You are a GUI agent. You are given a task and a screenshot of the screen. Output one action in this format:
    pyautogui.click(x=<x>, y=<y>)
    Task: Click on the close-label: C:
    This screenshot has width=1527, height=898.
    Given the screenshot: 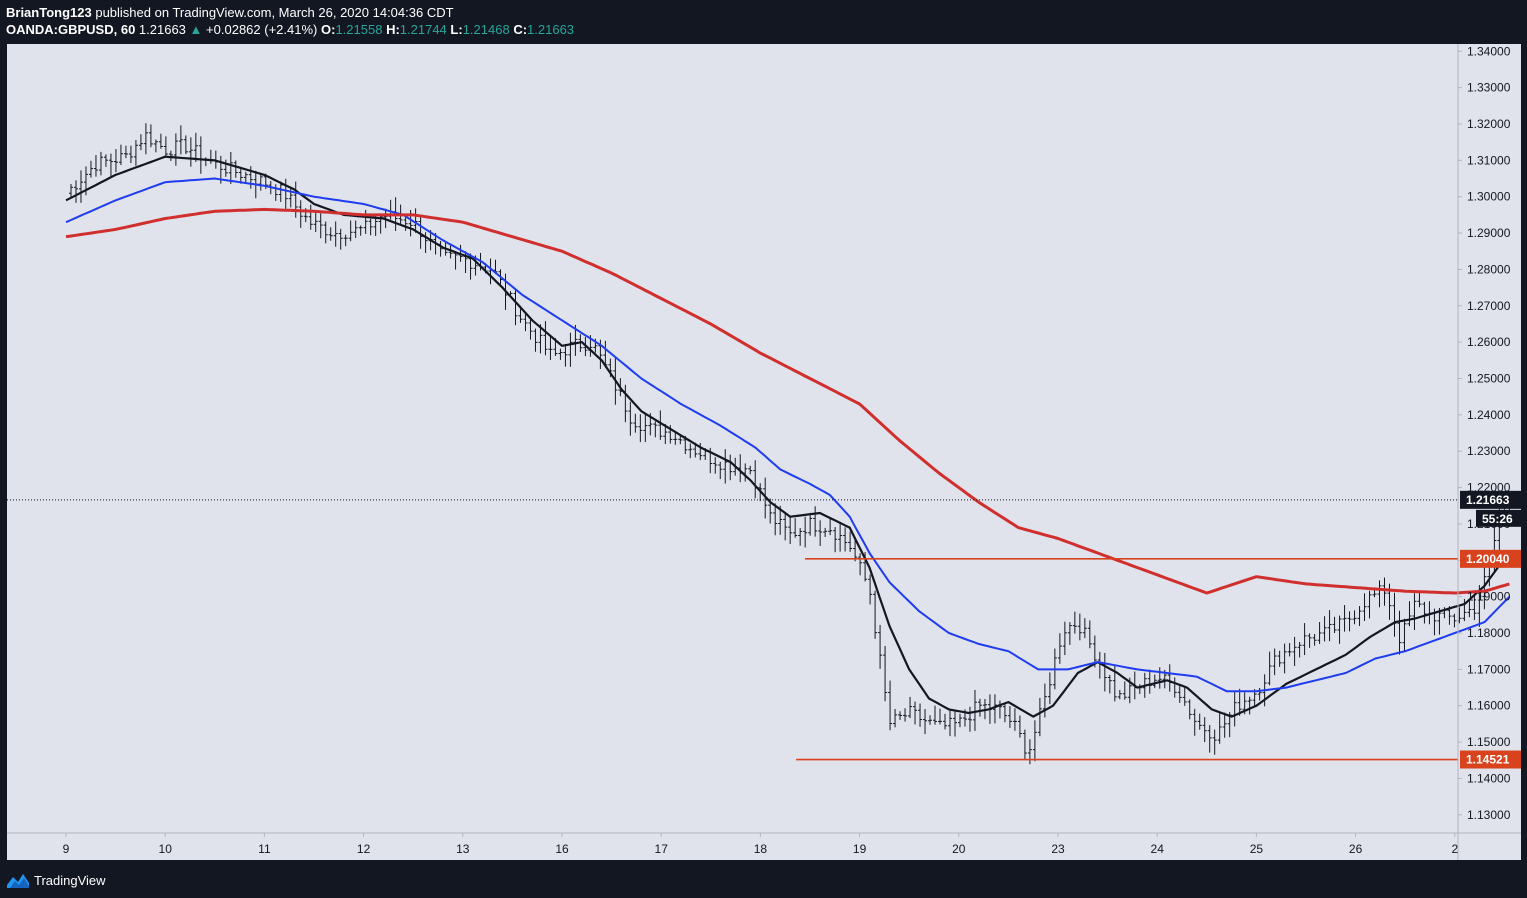 What is the action you would take?
    pyautogui.click(x=520, y=29)
    